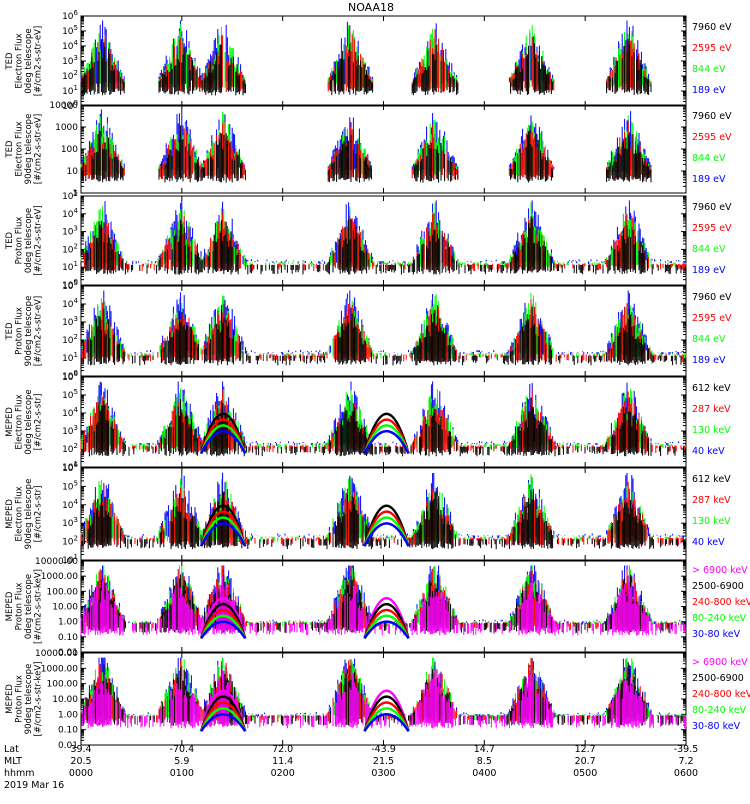 This screenshot has height=804, width=750. What do you see at coordinates (73, 172) in the screenshot?
I see `y-tick-label: 10` at bounding box center [73, 172].